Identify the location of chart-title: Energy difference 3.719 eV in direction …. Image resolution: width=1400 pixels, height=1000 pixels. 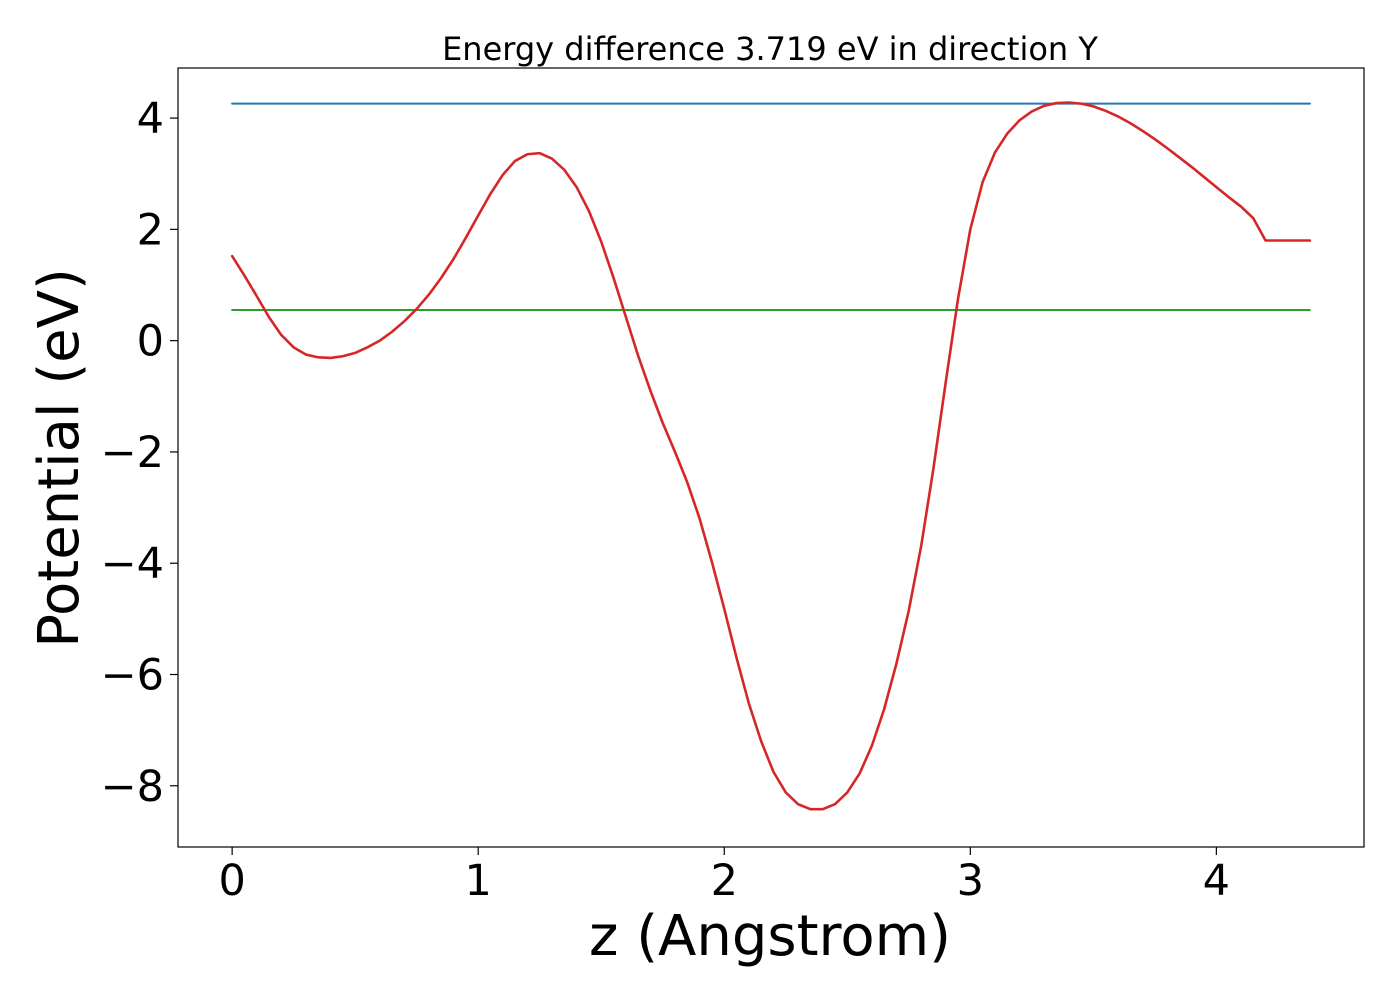
(770, 49).